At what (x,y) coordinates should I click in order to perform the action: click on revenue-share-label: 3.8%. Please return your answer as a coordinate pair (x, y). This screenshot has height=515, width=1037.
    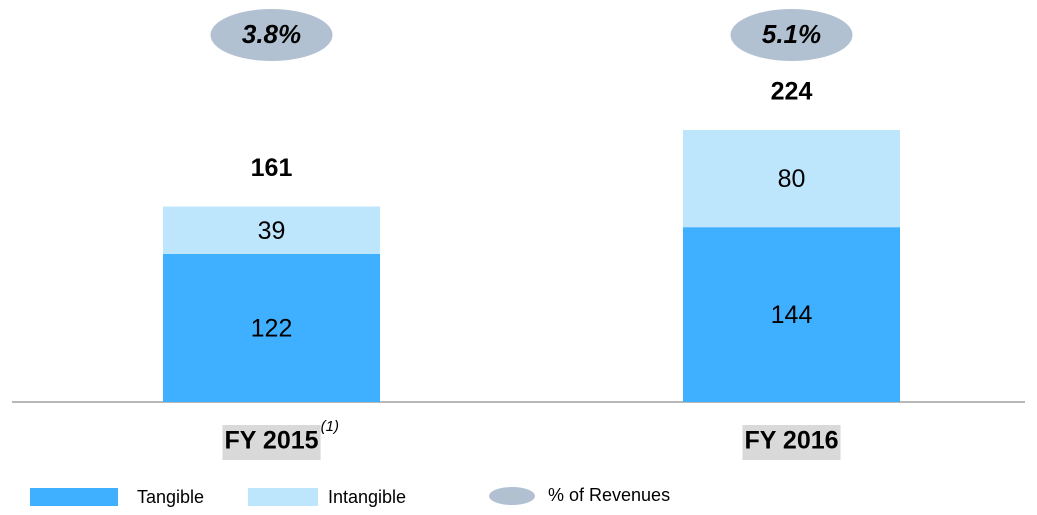
    Looking at the image, I should click on (271, 34).